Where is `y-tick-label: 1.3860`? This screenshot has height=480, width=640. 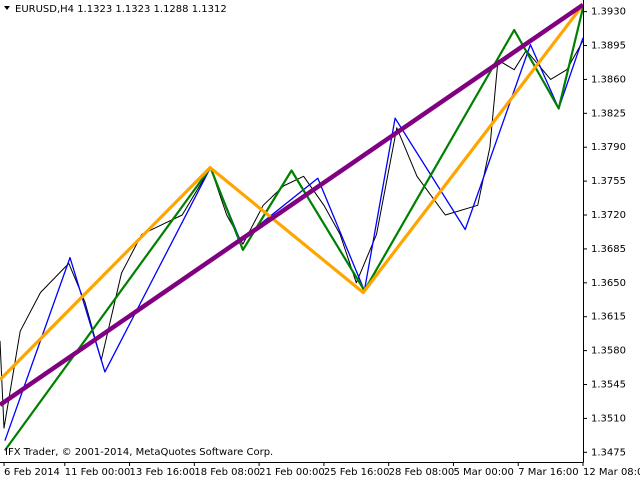
y-tick-label: 1.3860 is located at coordinates (608, 79).